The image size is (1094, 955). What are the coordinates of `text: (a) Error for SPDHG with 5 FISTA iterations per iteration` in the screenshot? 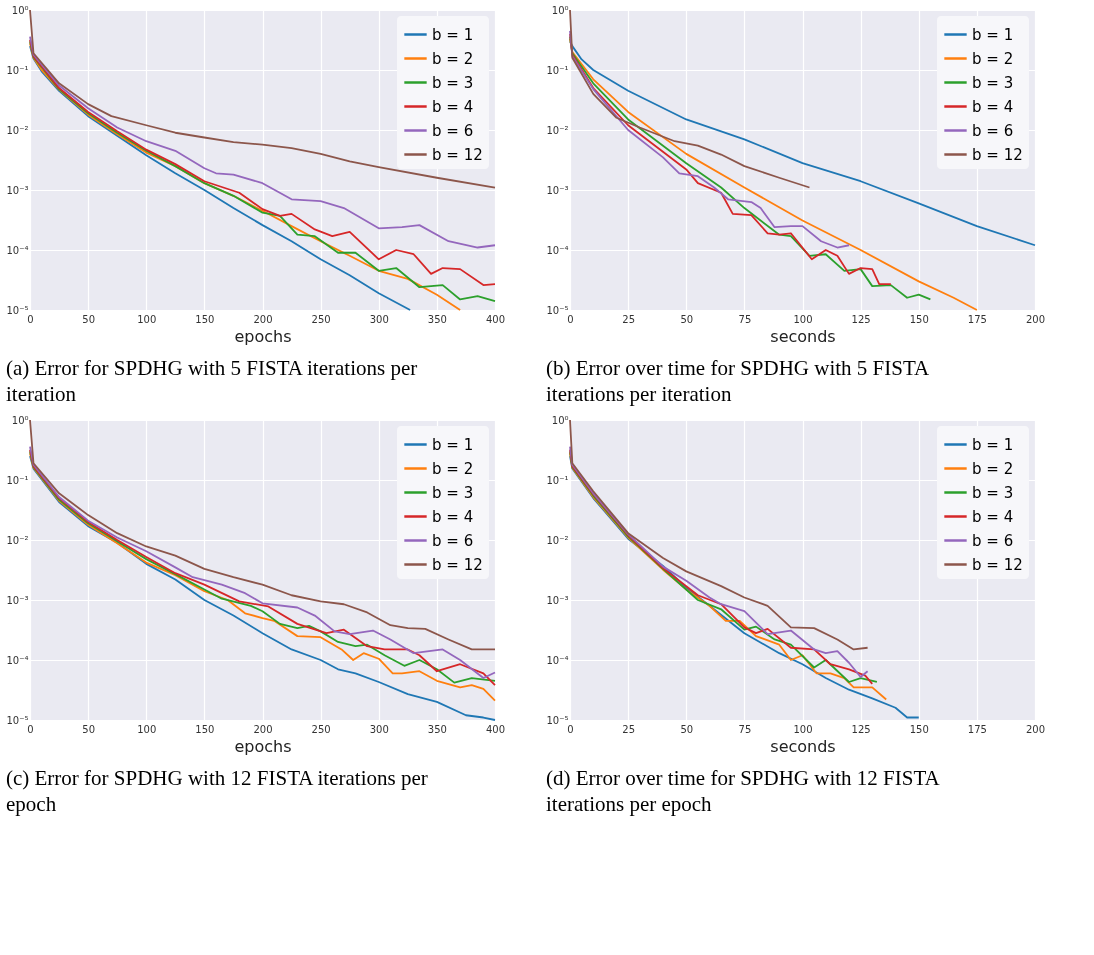 It's located at (211, 381).